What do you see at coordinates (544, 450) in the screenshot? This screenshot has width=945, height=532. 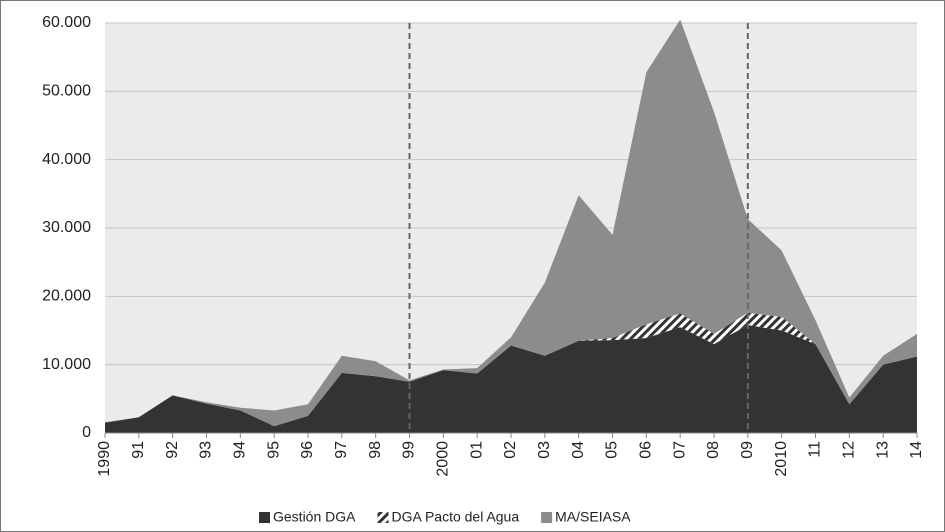 I see `x-tick-label: 03` at bounding box center [544, 450].